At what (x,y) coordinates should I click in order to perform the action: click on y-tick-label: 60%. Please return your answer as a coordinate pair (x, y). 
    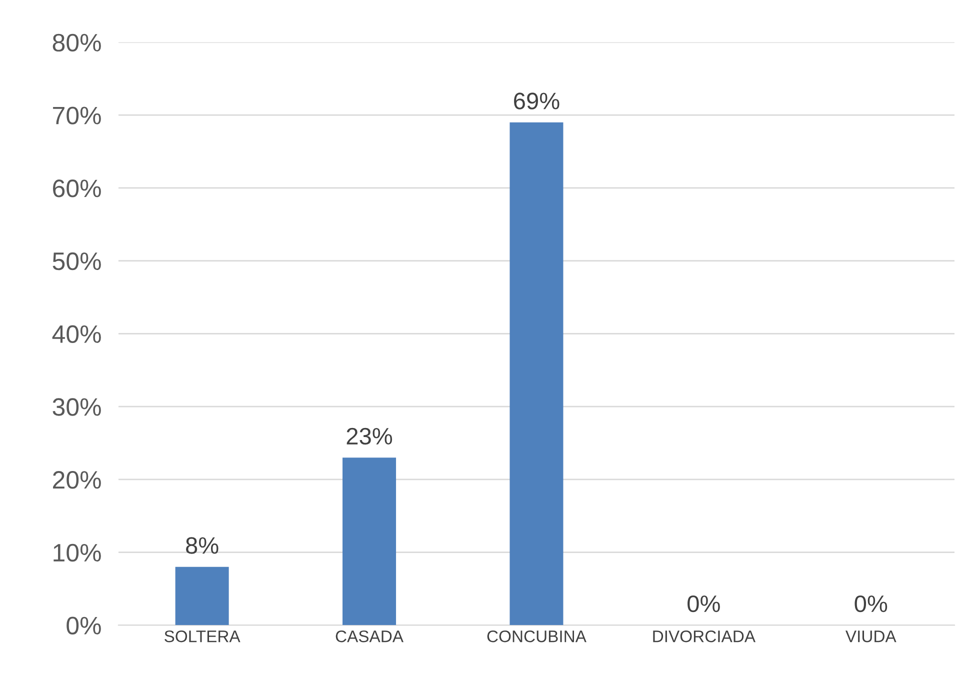
    Looking at the image, I should click on (77, 189).